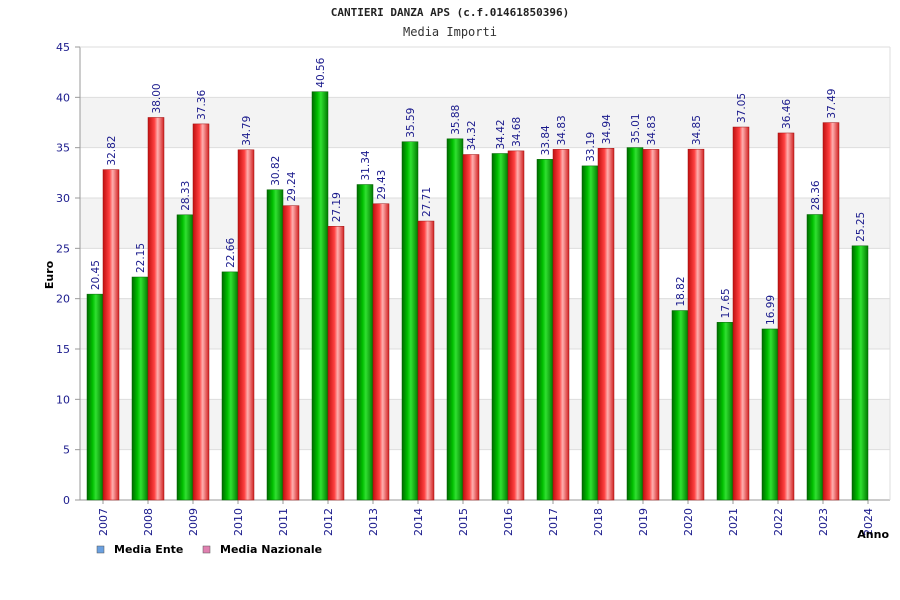  I want to click on y-tick-label: 30, so click(63, 198).